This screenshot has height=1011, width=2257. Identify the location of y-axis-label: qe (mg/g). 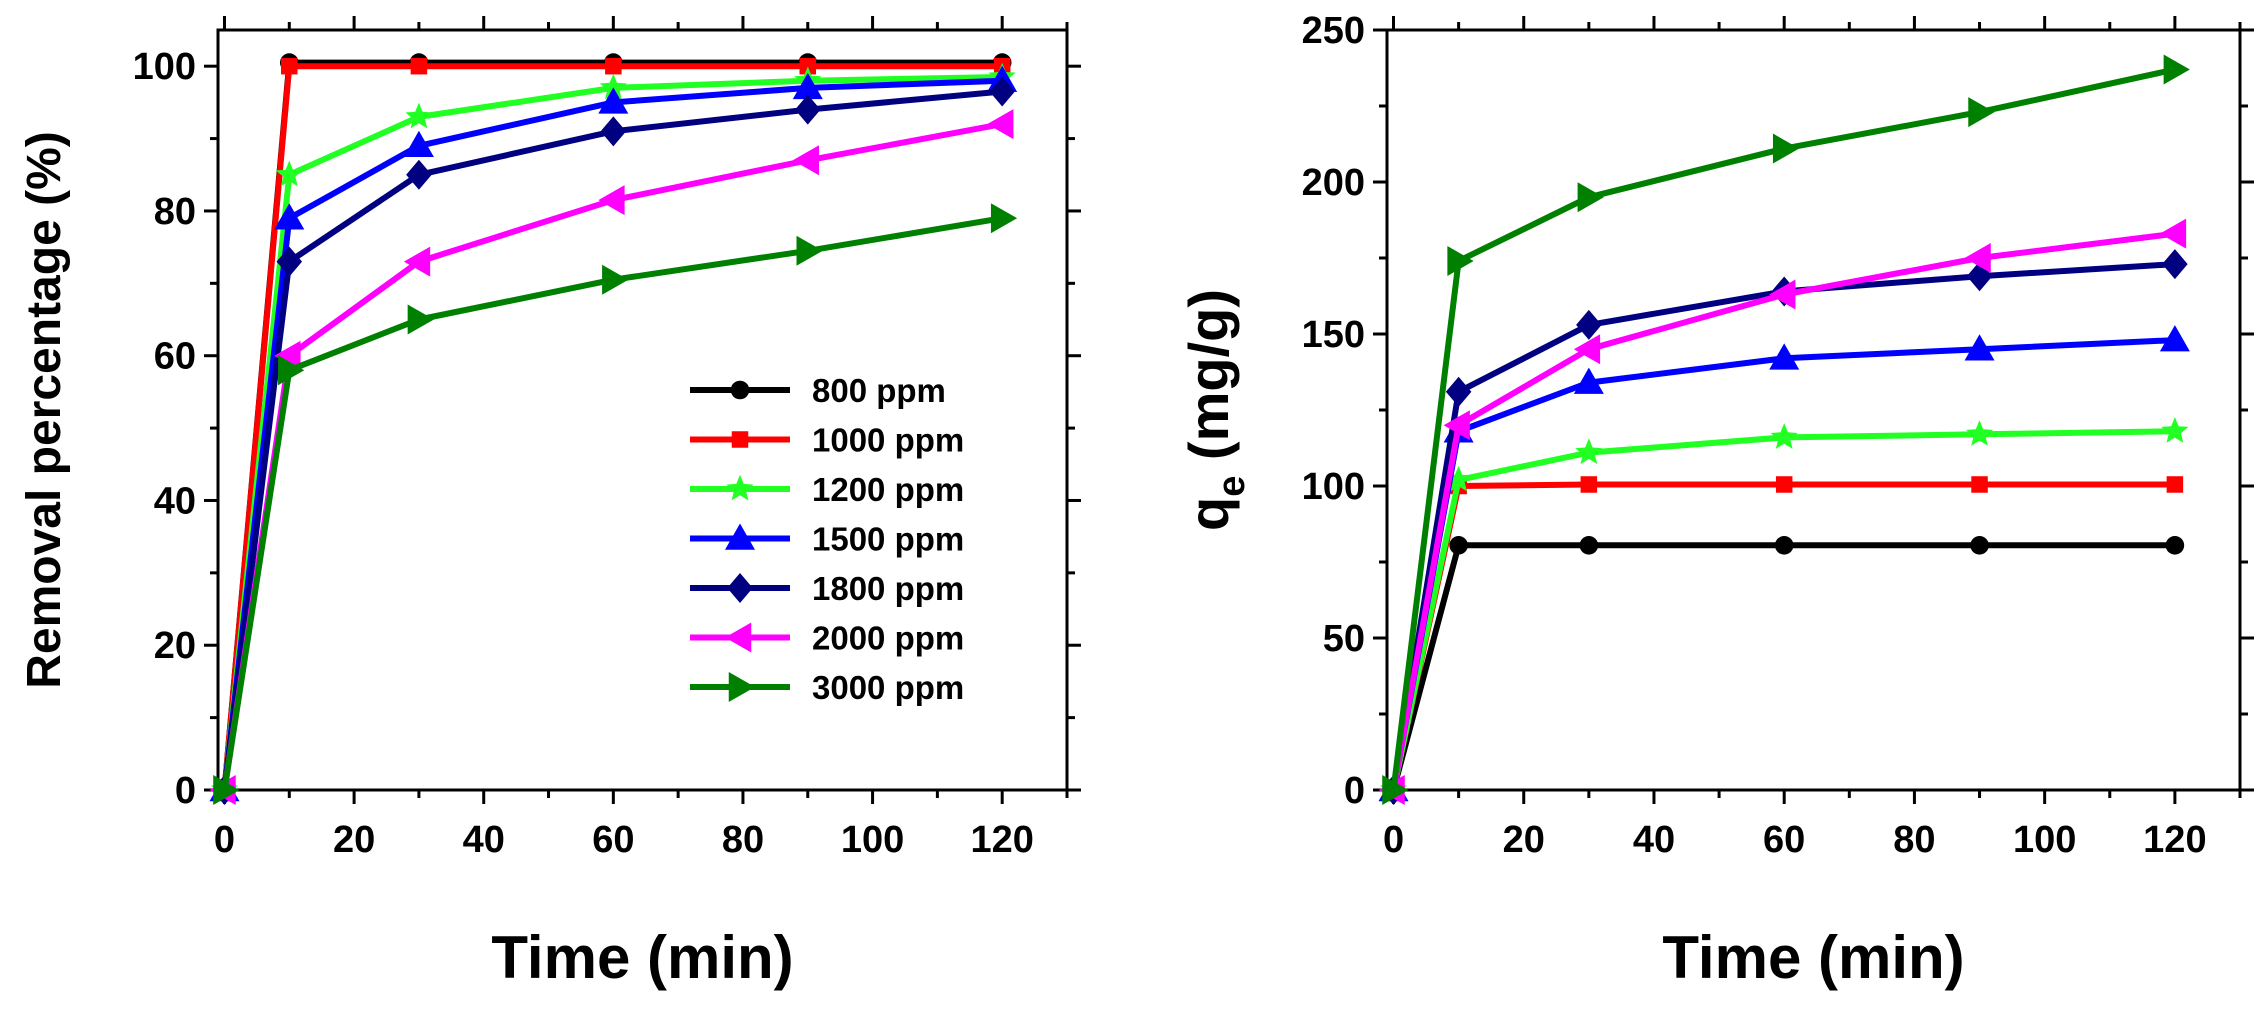
(1215, 410).